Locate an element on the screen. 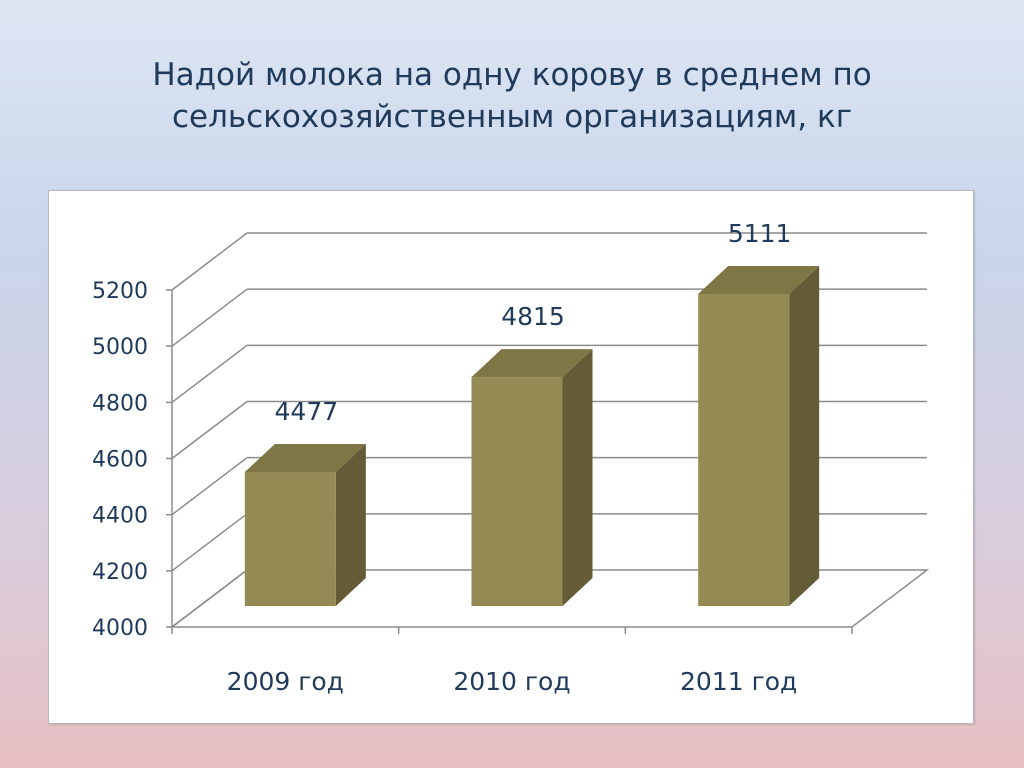  x-category-label: 2009 год is located at coordinates (285, 681).